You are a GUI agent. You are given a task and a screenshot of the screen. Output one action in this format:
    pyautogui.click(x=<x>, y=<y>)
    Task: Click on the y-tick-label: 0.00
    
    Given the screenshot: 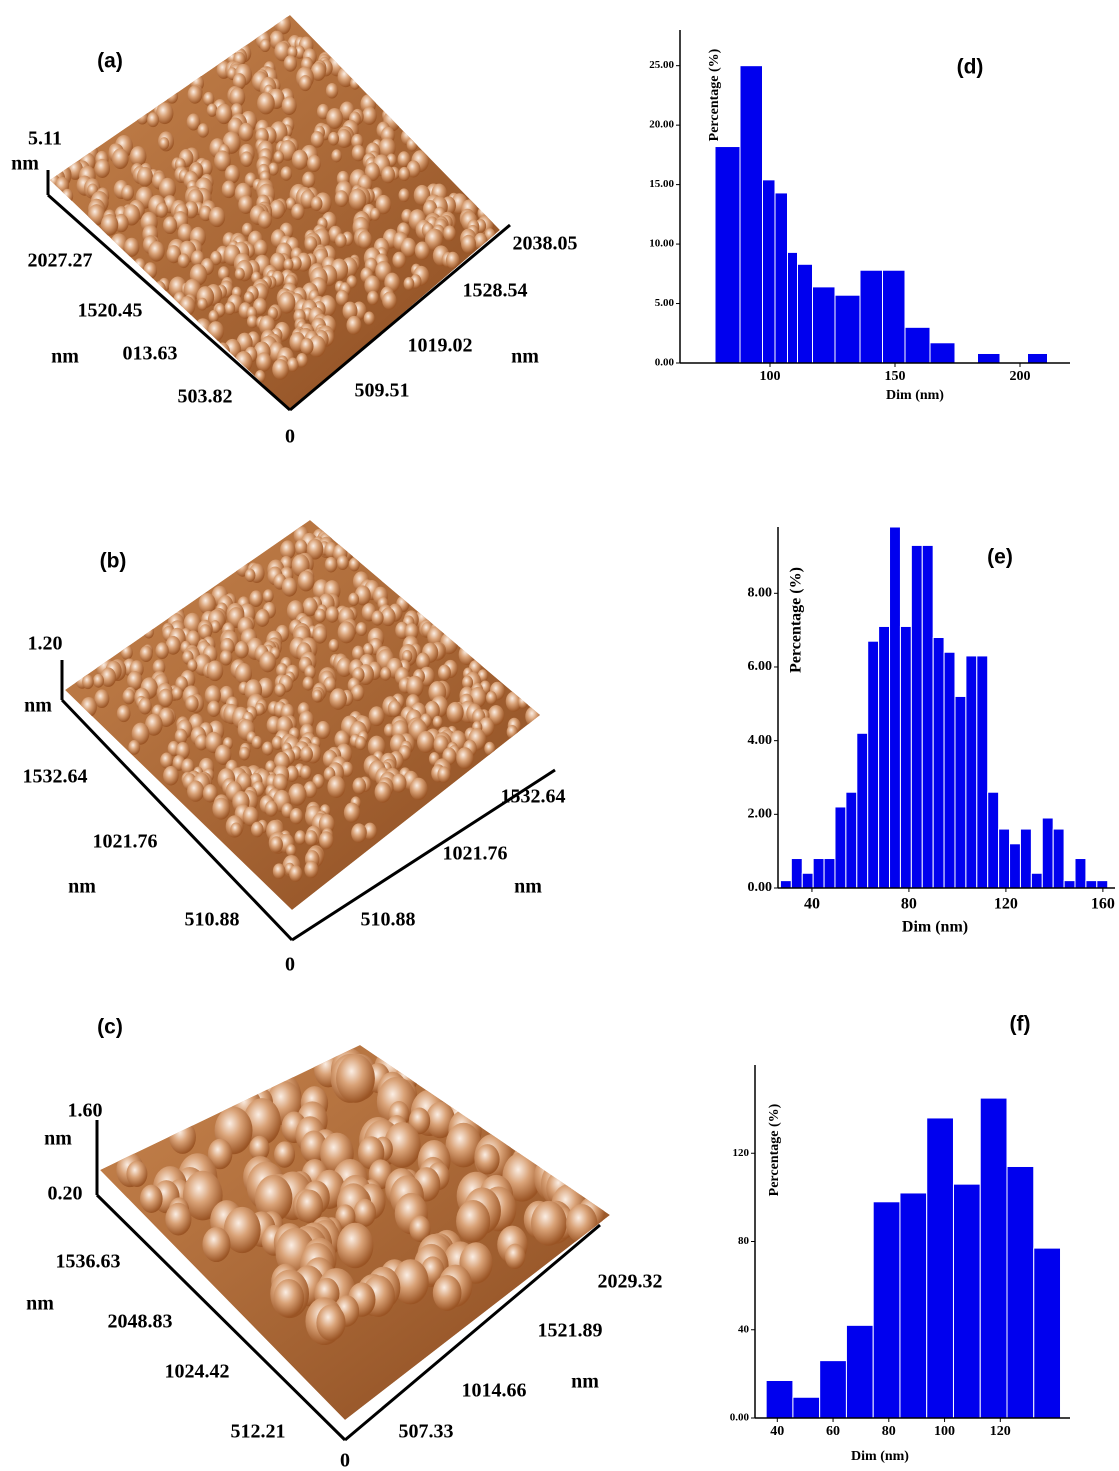 What is the action you would take?
    pyautogui.click(x=665, y=363)
    